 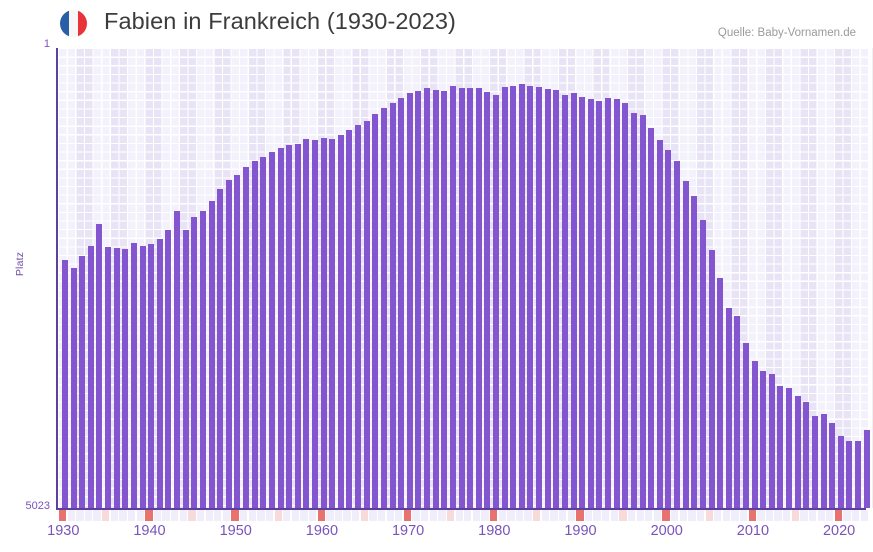 What do you see at coordinates (623, 515) in the screenshot?
I see `tick-half` at bounding box center [623, 515].